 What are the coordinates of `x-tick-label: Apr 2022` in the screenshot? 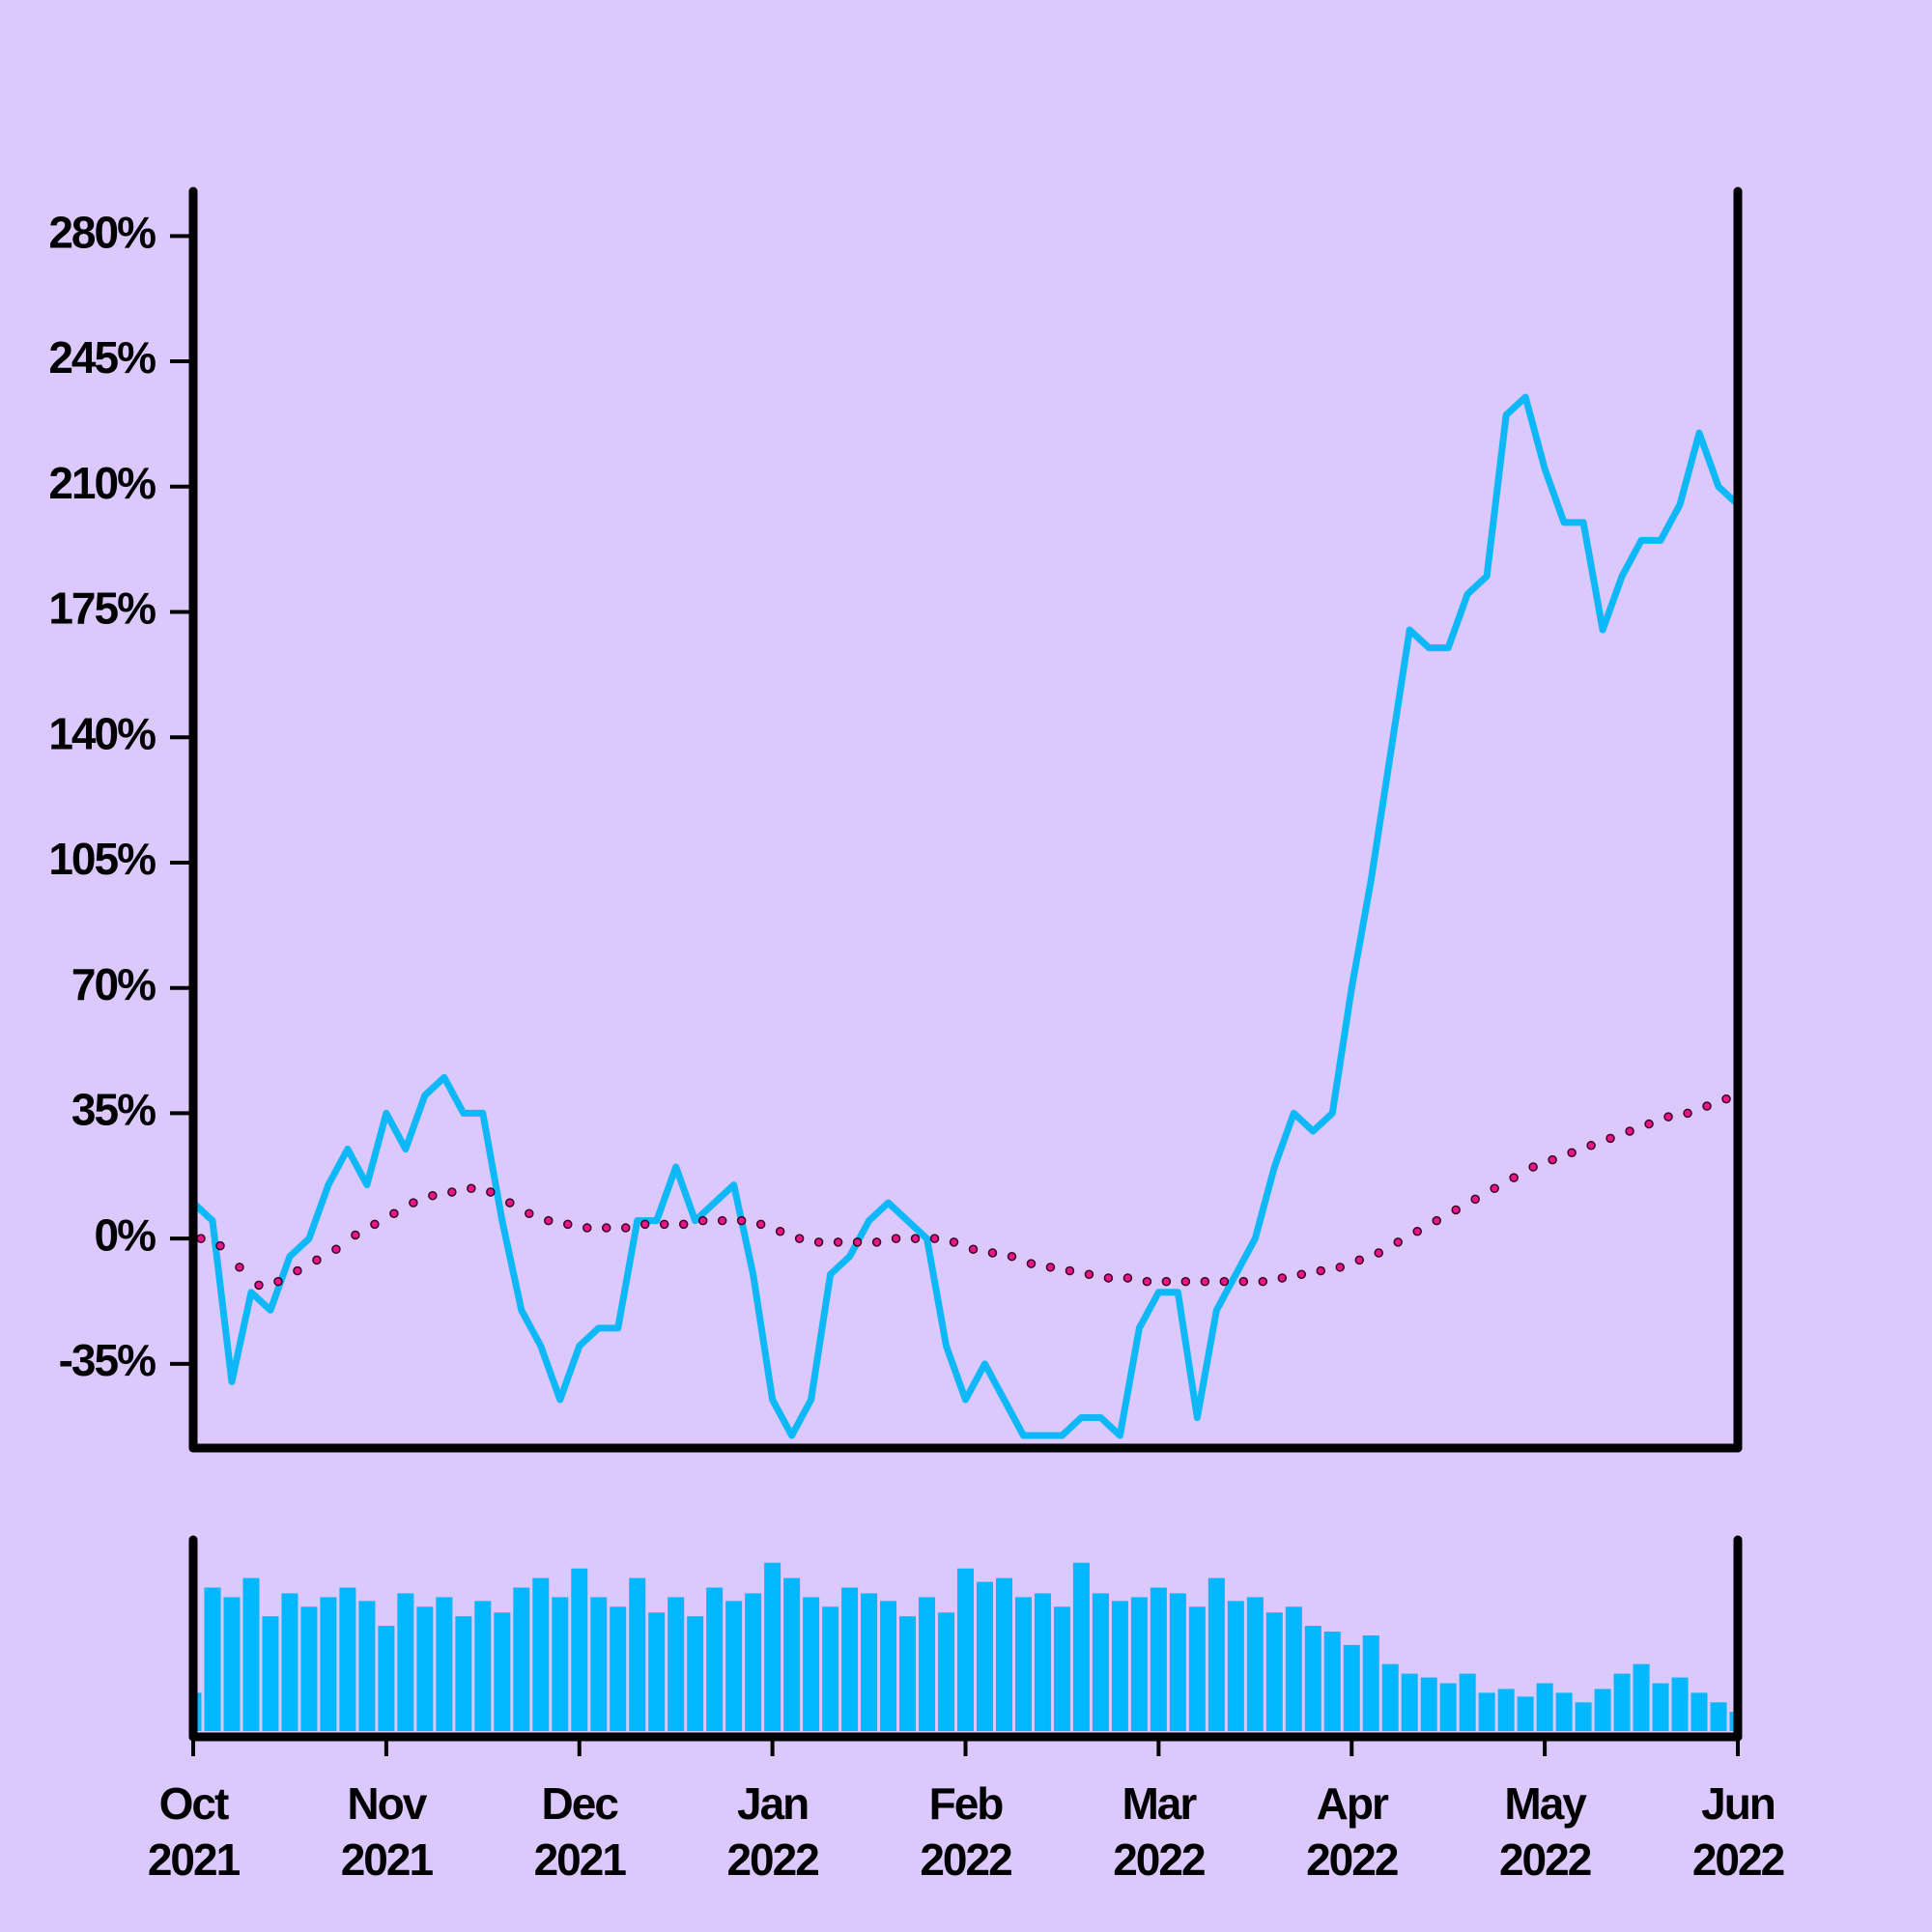 It's located at (1352, 1831).